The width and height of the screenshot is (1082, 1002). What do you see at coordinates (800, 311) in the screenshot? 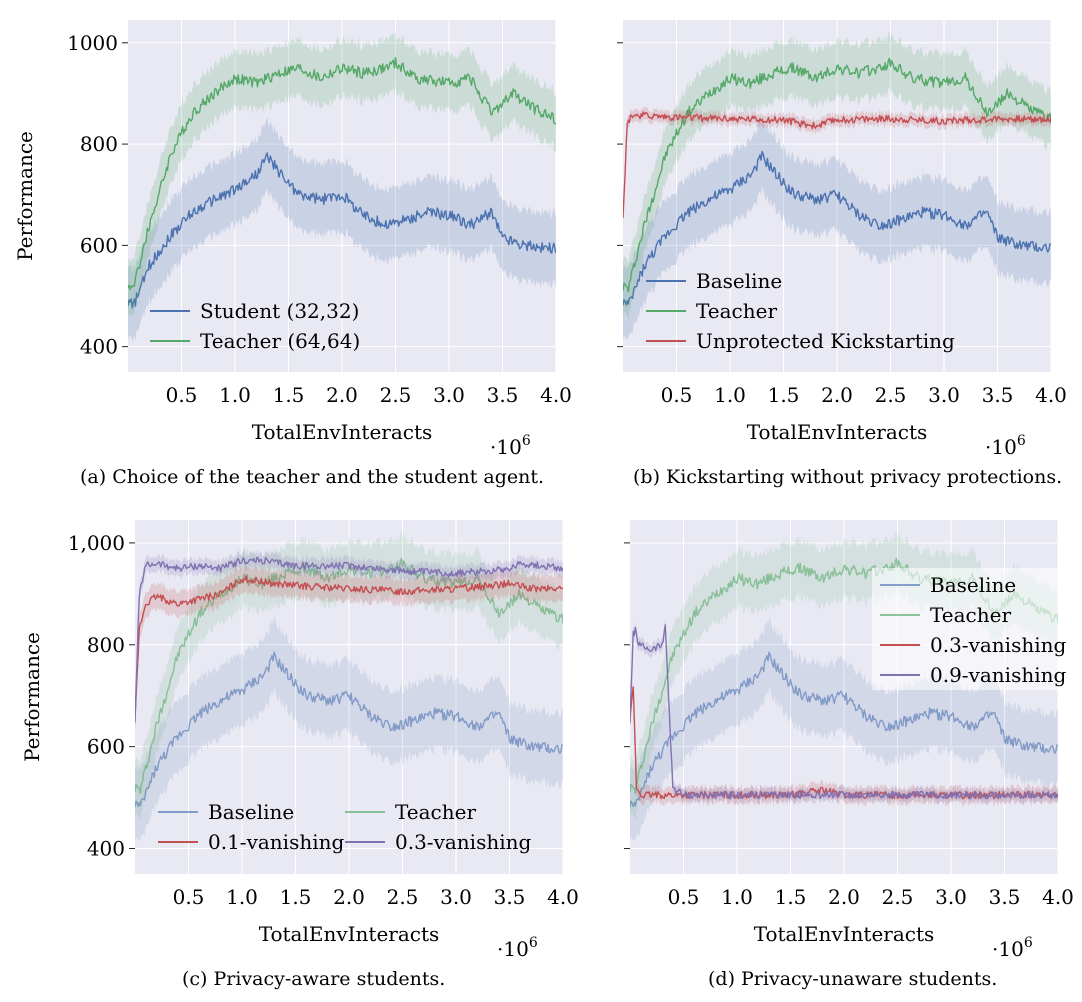
I see `legend: Baseline Teacher Unprotected Kickstarting` at bounding box center [800, 311].